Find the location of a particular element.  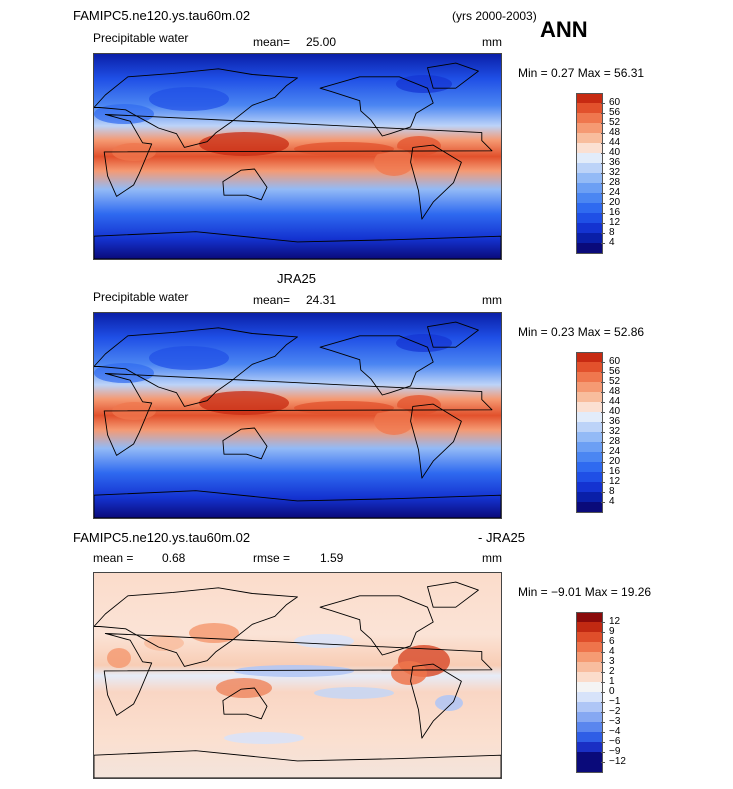

colorbar-label: 24 is located at coordinates (615, 451).